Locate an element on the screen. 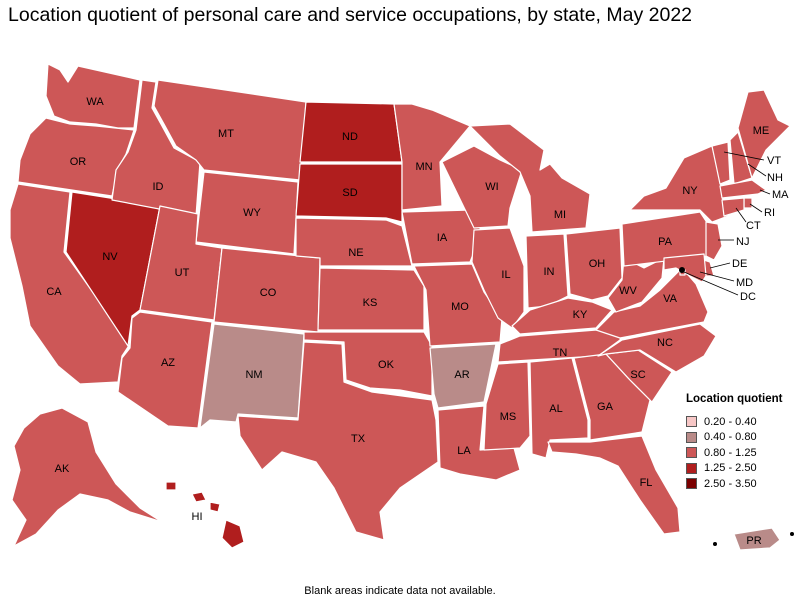 This screenshot has width=800, height=600. state-WI is located at coordinates (482, 187).